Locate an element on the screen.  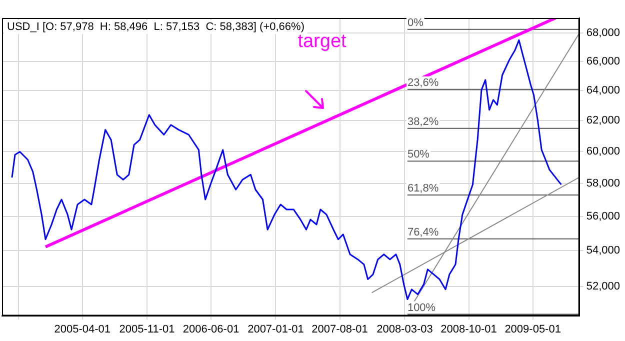
annotation: target is located at coordinates (323, 41).